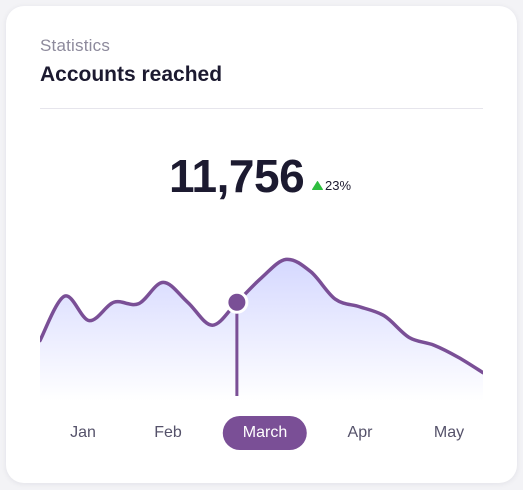 The height and width of the screenshot is (490, 523). Describe the element at coordinates (261, 108) in the screenshot. I see `divider` at that location.